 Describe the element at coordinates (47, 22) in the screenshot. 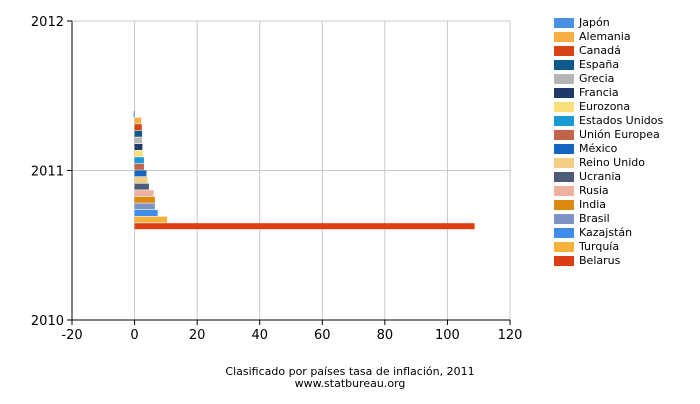

I see `y-tick-label: 2012` at that location.